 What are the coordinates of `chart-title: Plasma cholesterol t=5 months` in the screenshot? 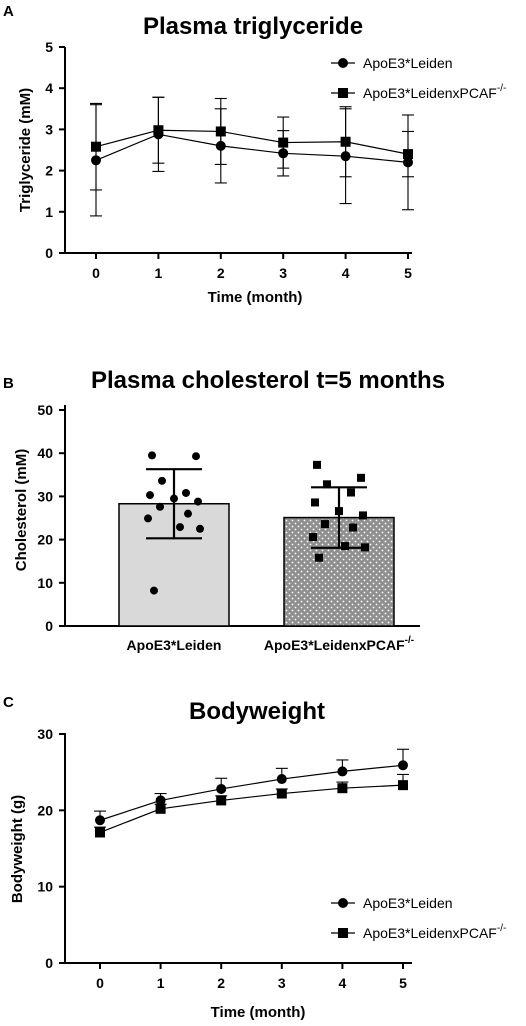 It's located at (268, 380).